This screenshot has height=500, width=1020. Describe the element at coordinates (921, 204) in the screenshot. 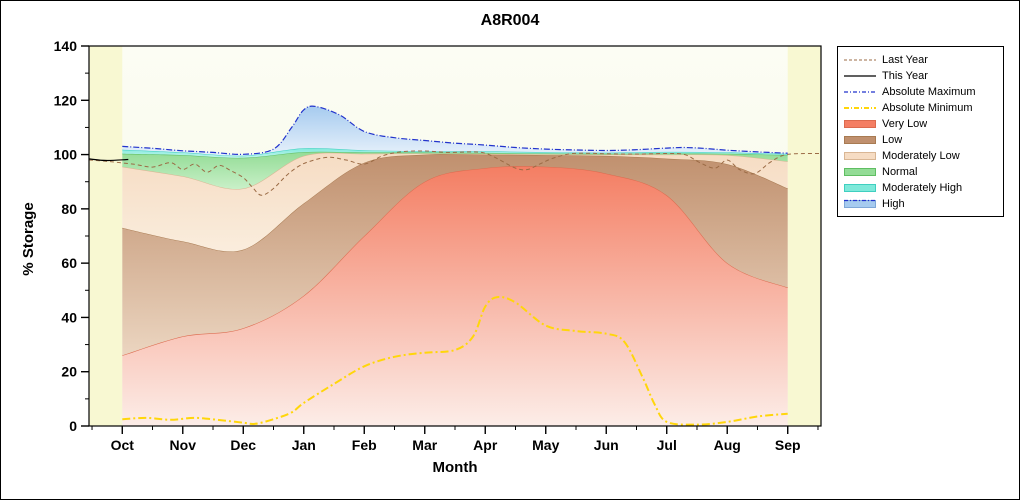

I see `legend-item-high: High` at that location.